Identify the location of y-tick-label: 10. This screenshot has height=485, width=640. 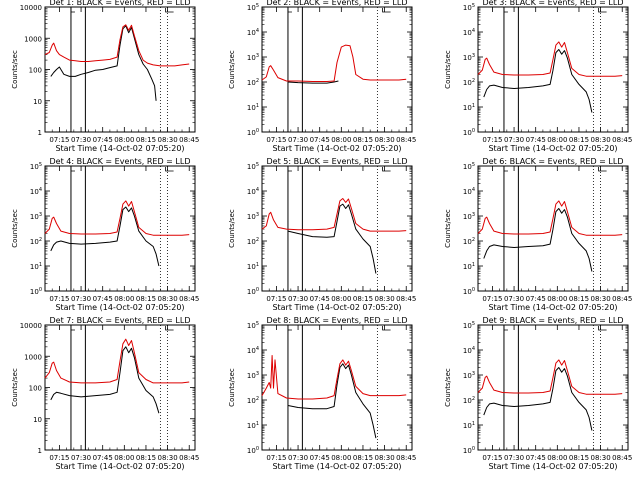
(37, 420).